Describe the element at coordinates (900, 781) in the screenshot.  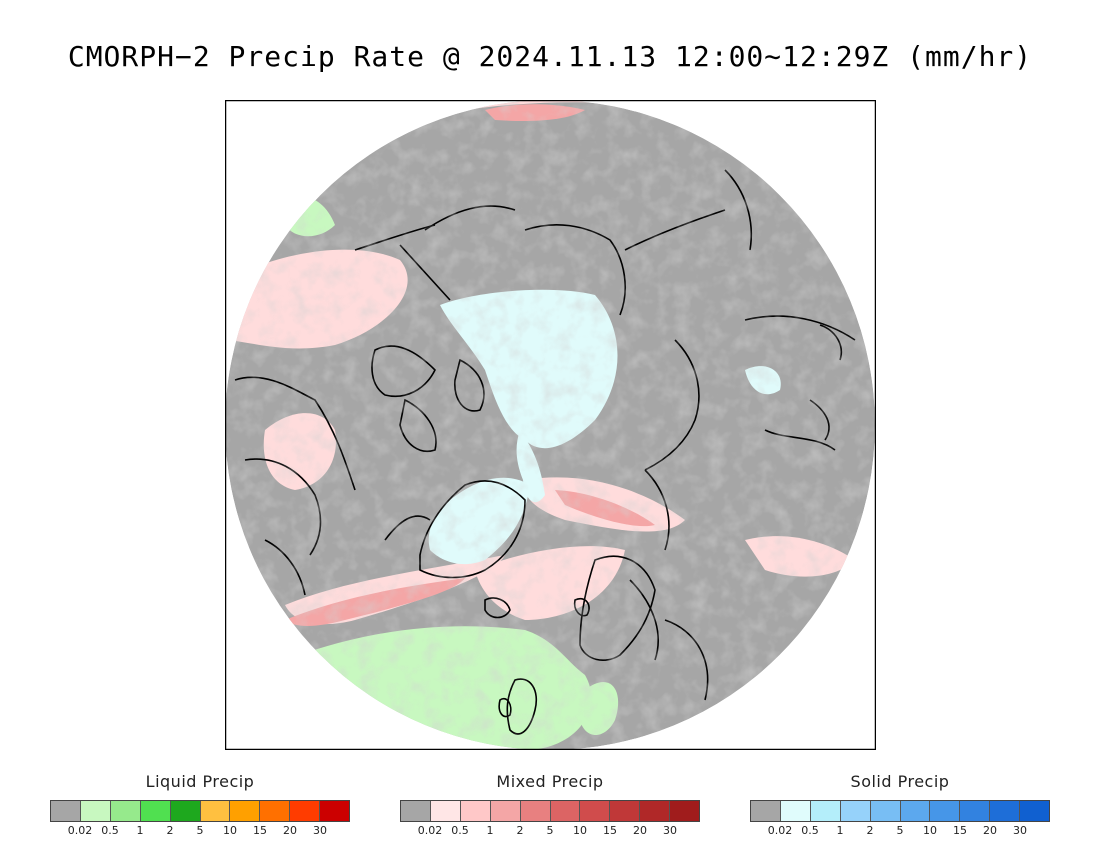
I see `legend-title: Solid Precip` at that location.